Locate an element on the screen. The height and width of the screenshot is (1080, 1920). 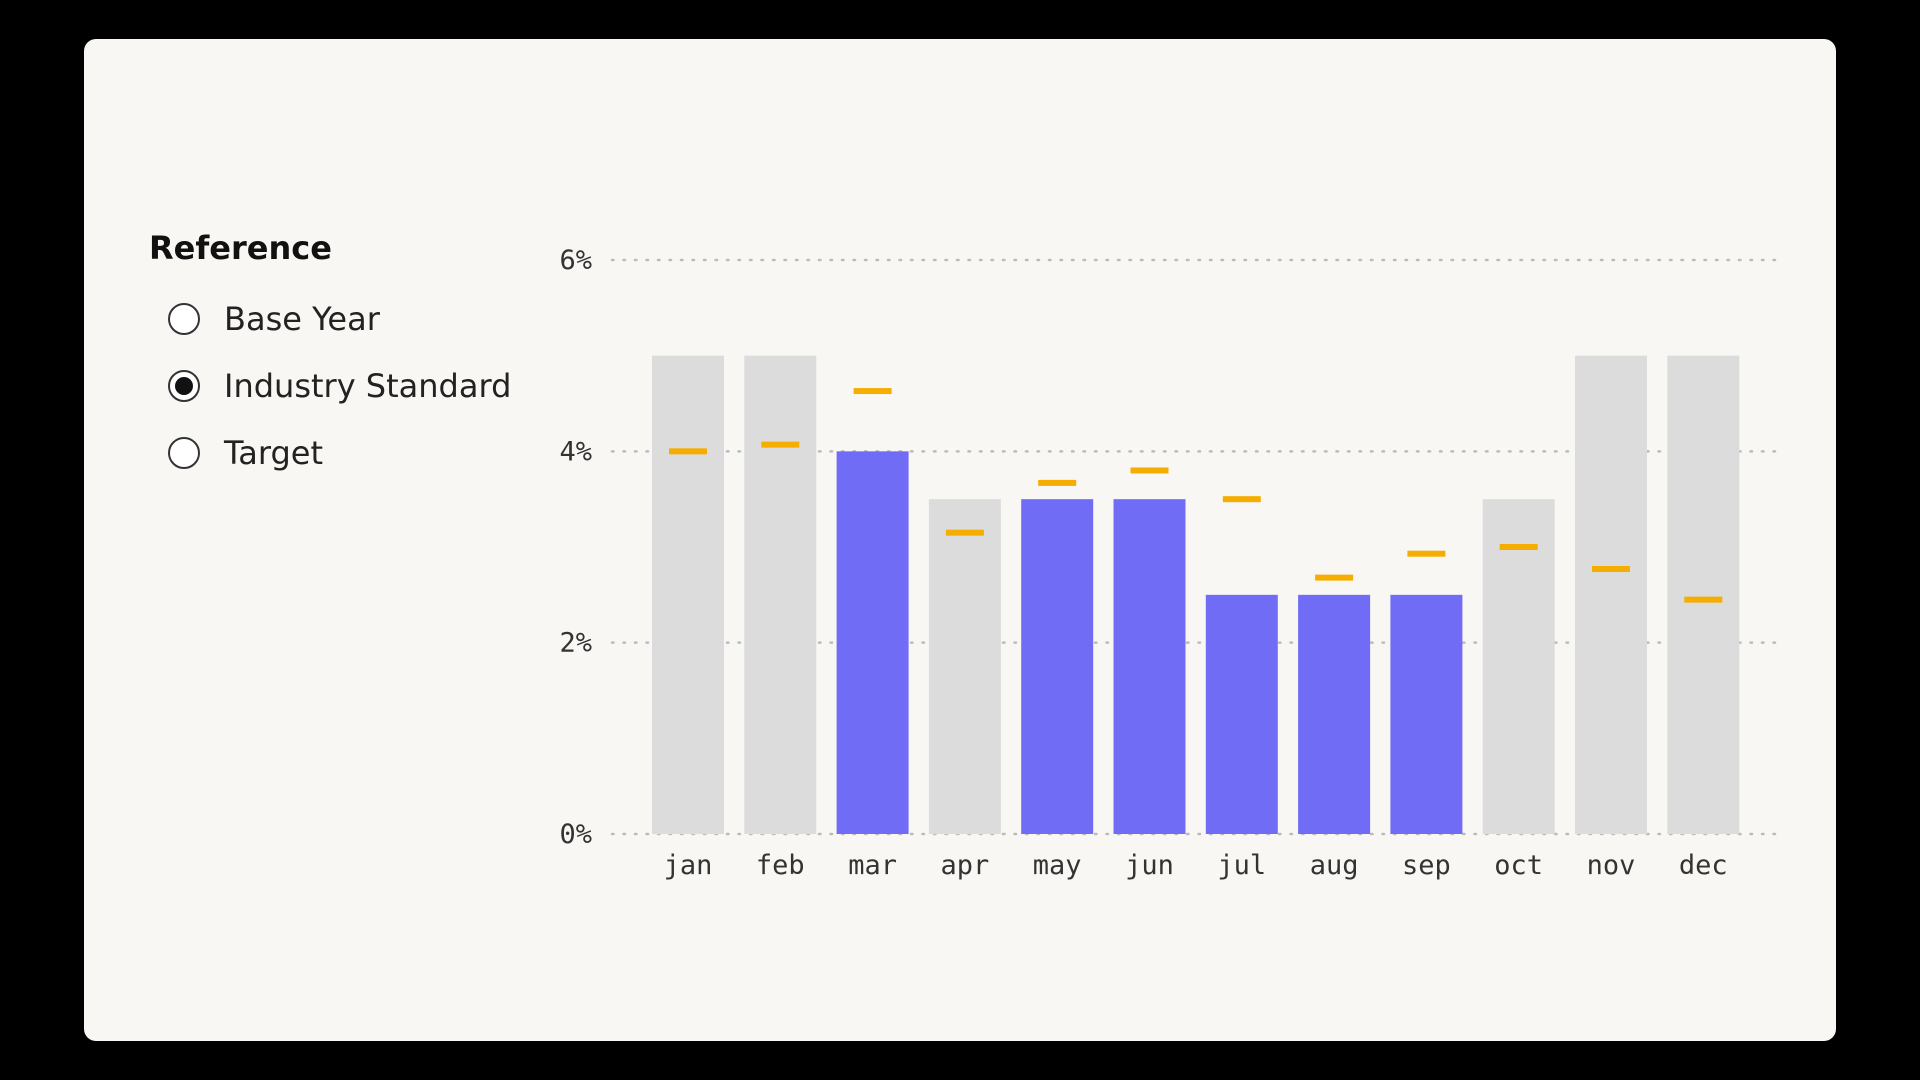
reference-marker-jul is located at coordinates (1241, 499).